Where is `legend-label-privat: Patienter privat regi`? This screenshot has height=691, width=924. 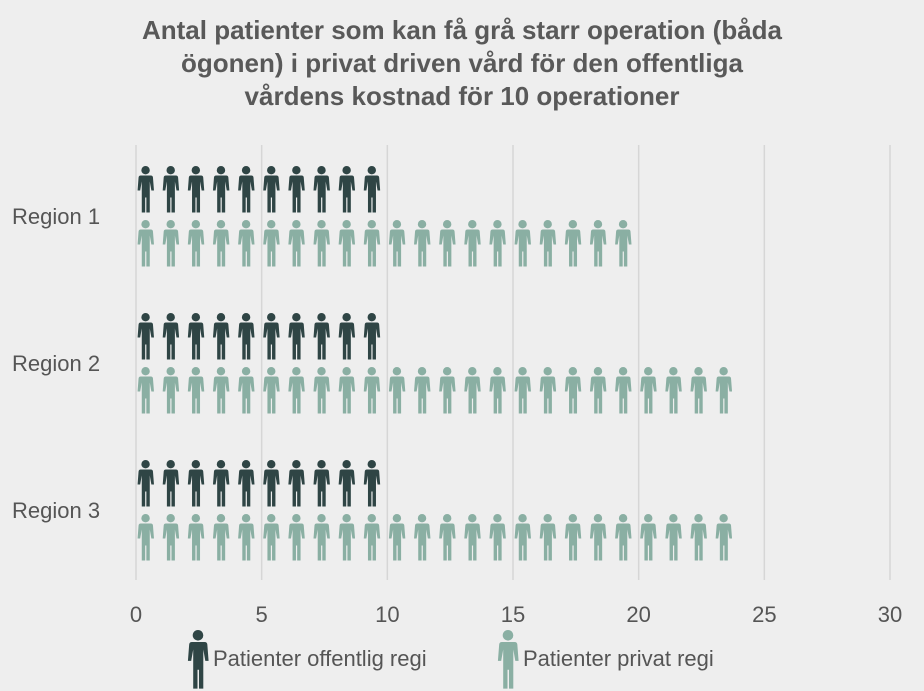
legend-label-privat: Patienter privat regi is located at coordinates (618, 658).